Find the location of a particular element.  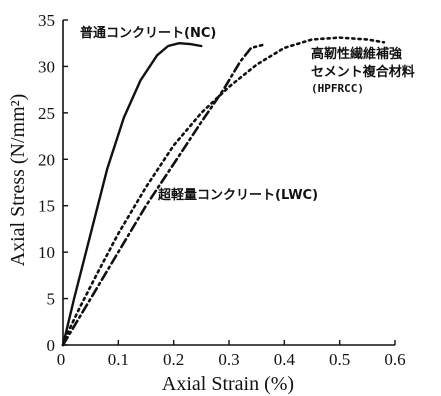

annotation-hpfrcc-line3: (HPFRCC) is located at coordinates (337, 88).